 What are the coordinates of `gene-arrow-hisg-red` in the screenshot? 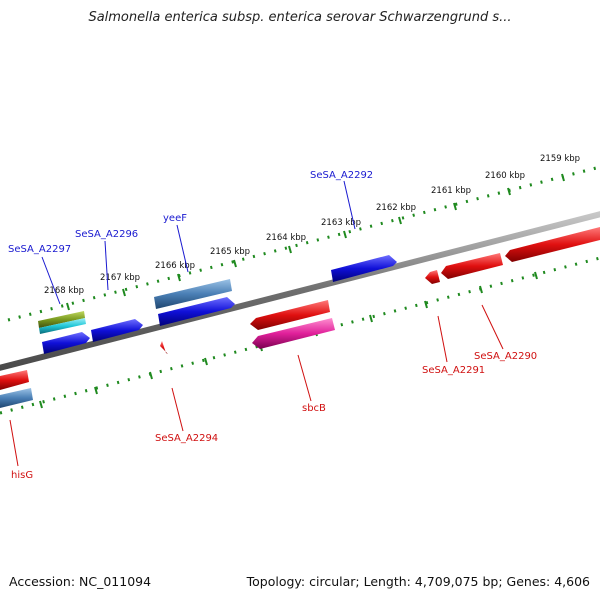 It's located at (14, 380).